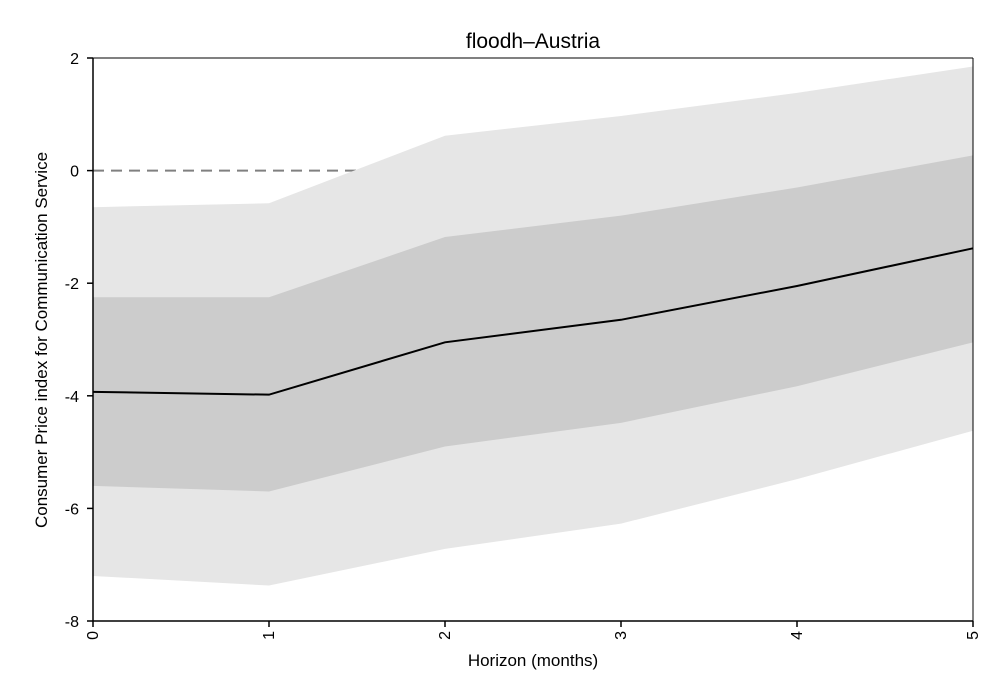 This screenshot has width=1000, height=700. I want to click on x-tick-label: 1, so click(269, 635).